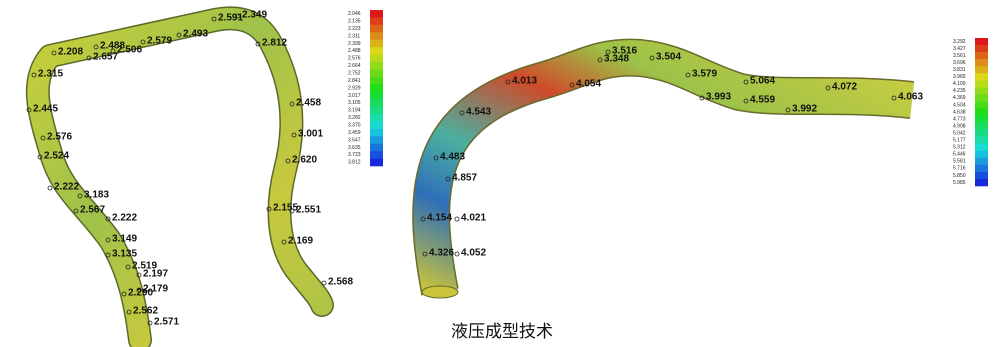 Image resolution: width=1005 pixels, height=347 pixels. What do you see at coordinates (354, 44) in the screenshot?
I see `legend-value: 2.399` at bounding box center [354, 44].